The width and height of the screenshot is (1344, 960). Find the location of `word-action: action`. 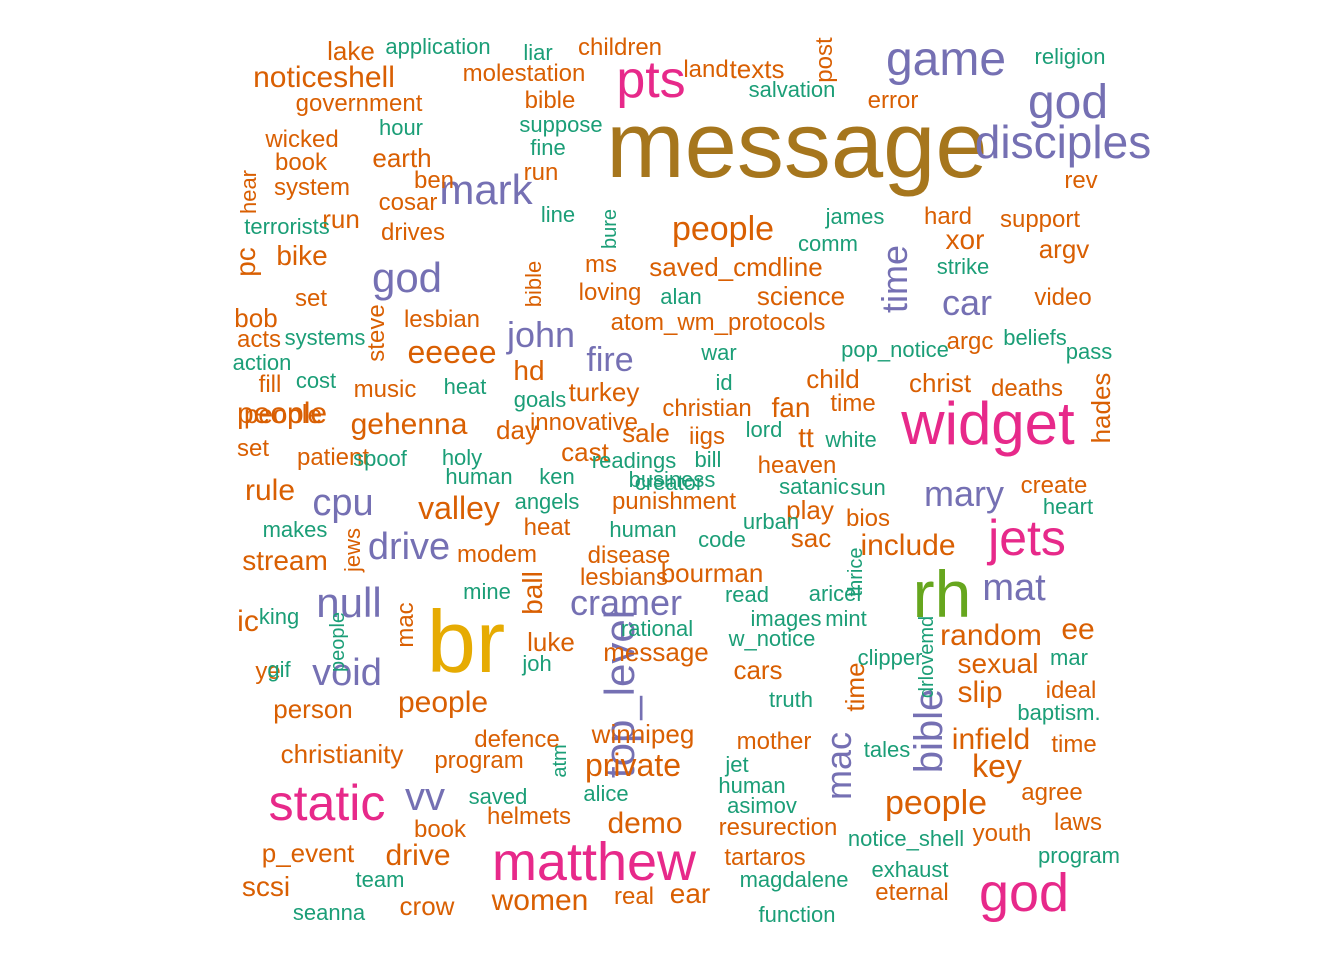

word-action: action is located at coordinates (262, 362).